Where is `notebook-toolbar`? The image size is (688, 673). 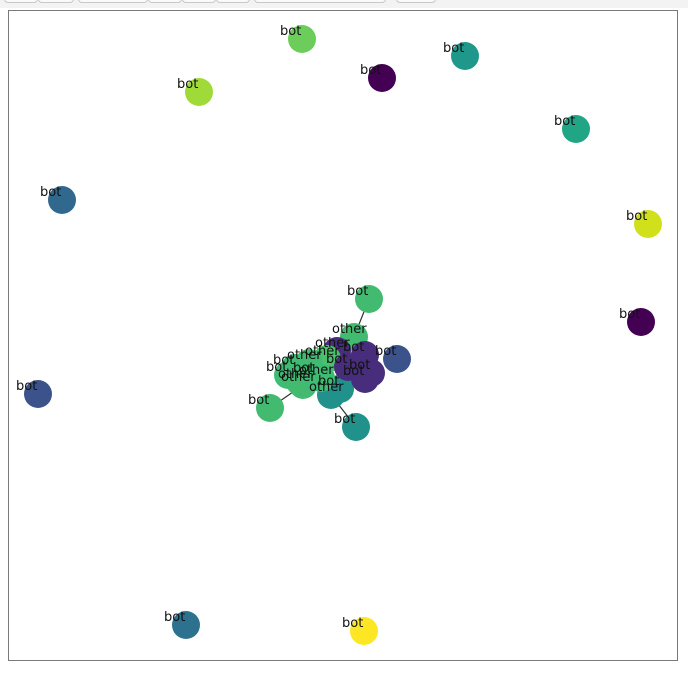
notebook-toolbar is located at coordinates (344, 4).